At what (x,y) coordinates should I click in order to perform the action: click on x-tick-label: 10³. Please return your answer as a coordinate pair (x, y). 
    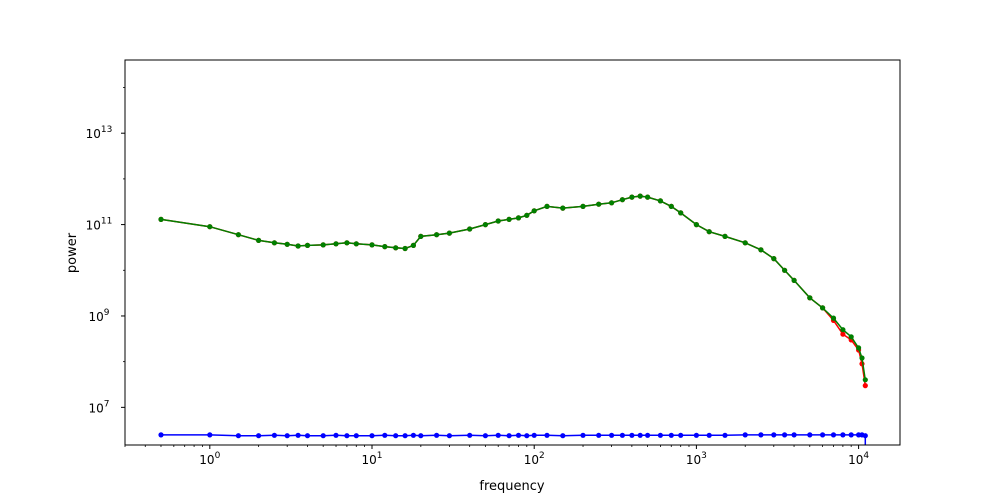
    Looking at the image, I should click on (696, 459).